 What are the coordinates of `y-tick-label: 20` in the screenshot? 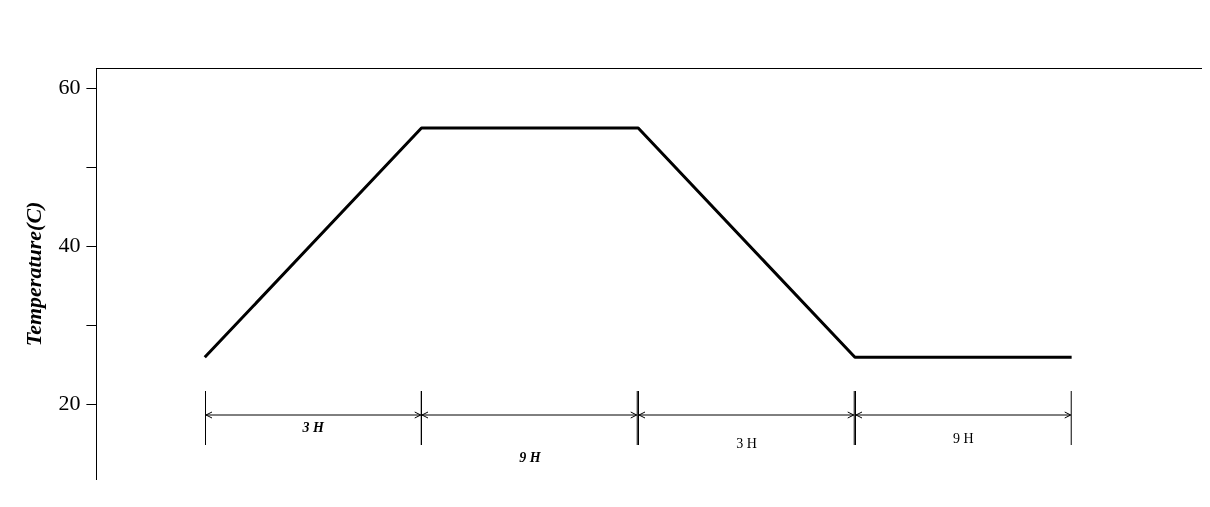 It's located at (69, 403).